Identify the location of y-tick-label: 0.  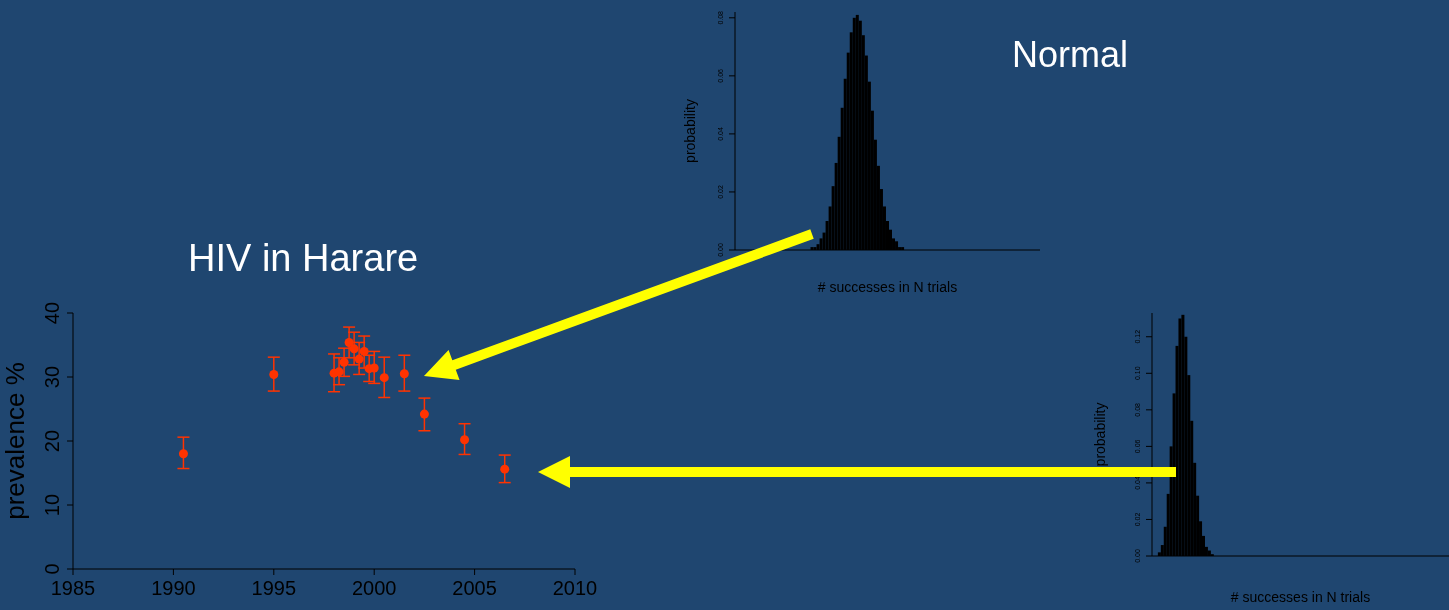
(52, 569).